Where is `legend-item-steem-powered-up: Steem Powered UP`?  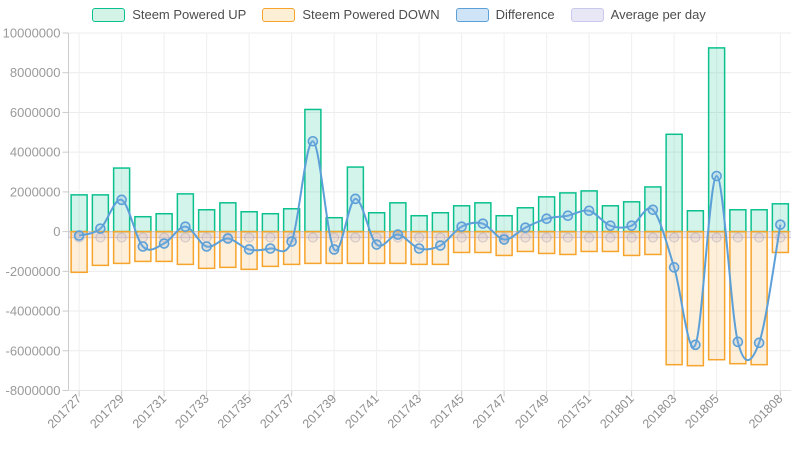 legend-item-steem-powered-up: Steem Powered UP is located at coordinates (169, 15).